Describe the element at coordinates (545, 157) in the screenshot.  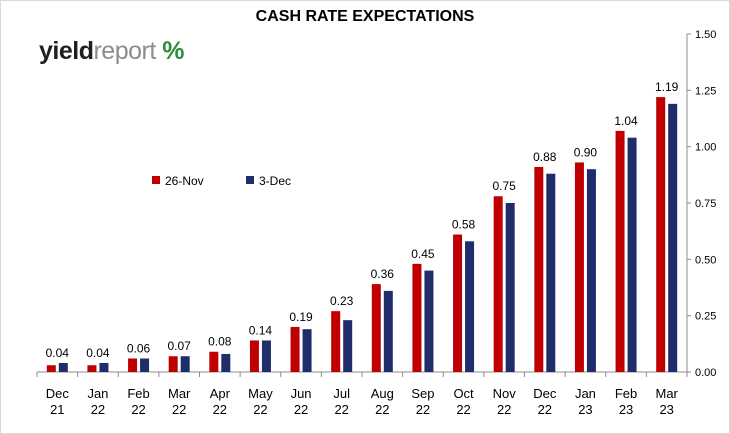
I see `data-label: 0.88` at that location.